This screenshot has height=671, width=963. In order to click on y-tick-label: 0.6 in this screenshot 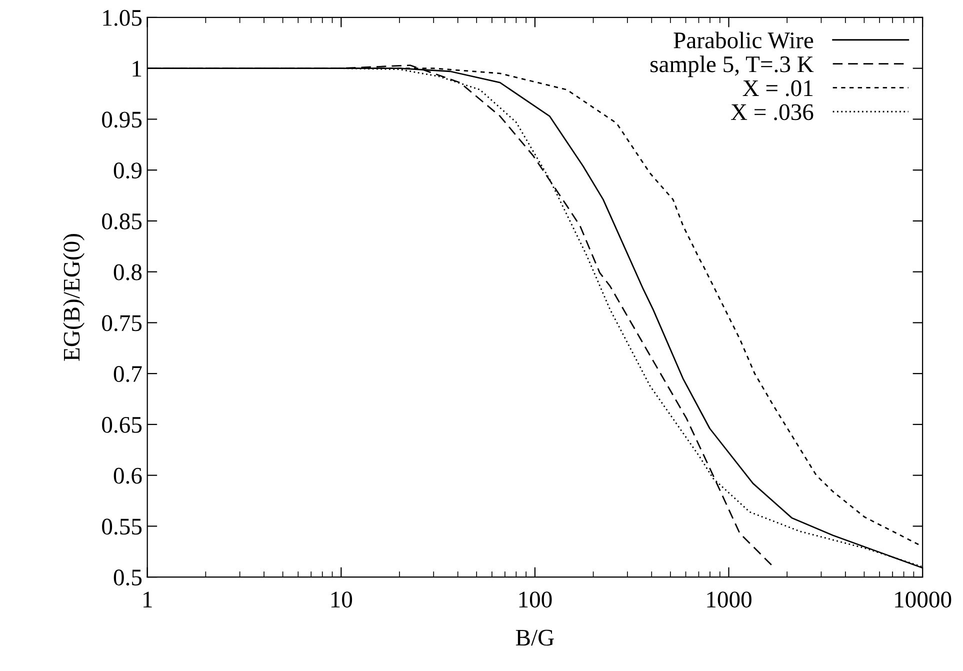, I will do `click(128, 476)`.